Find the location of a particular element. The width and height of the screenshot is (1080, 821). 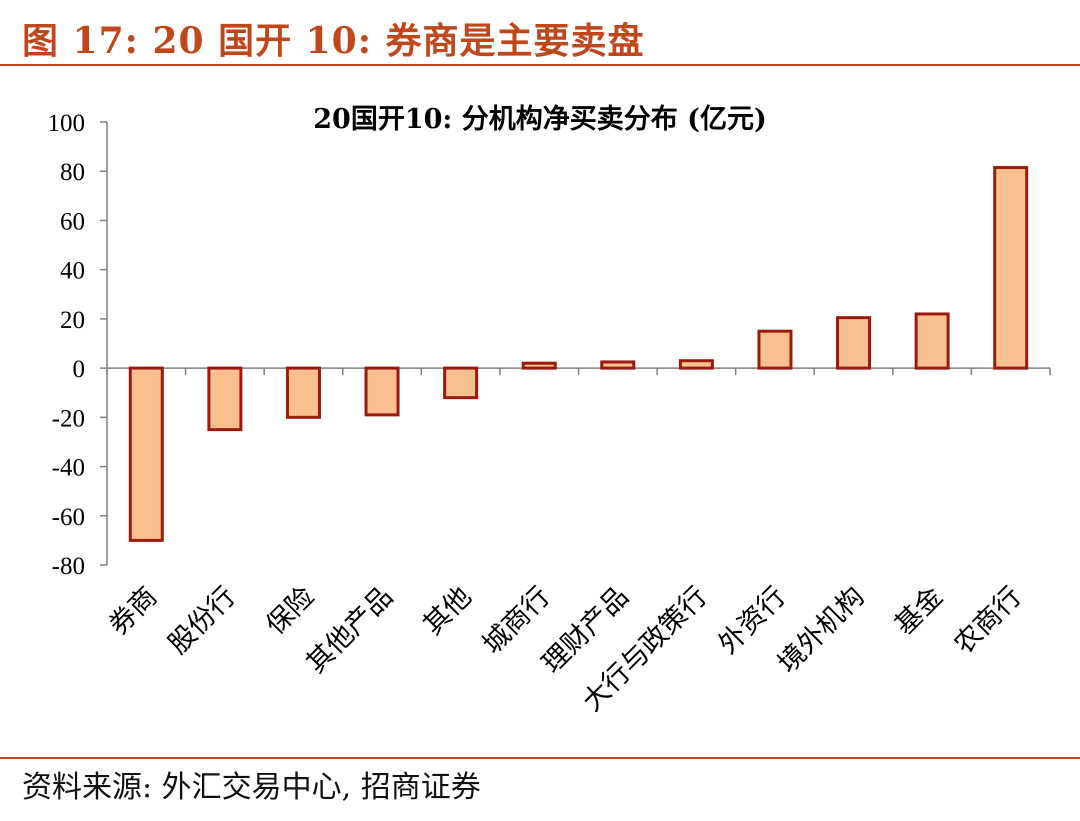

category-label: 其他 is located at coordinates (447, 611).